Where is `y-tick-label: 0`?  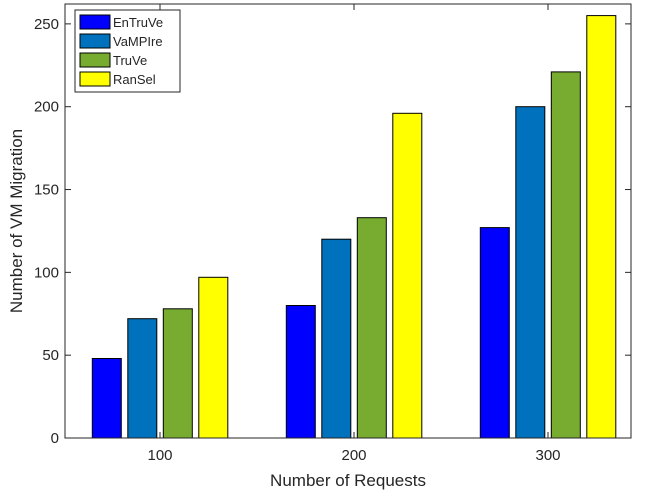 y-tick-label: 0 is located at coordinates (55, 438).